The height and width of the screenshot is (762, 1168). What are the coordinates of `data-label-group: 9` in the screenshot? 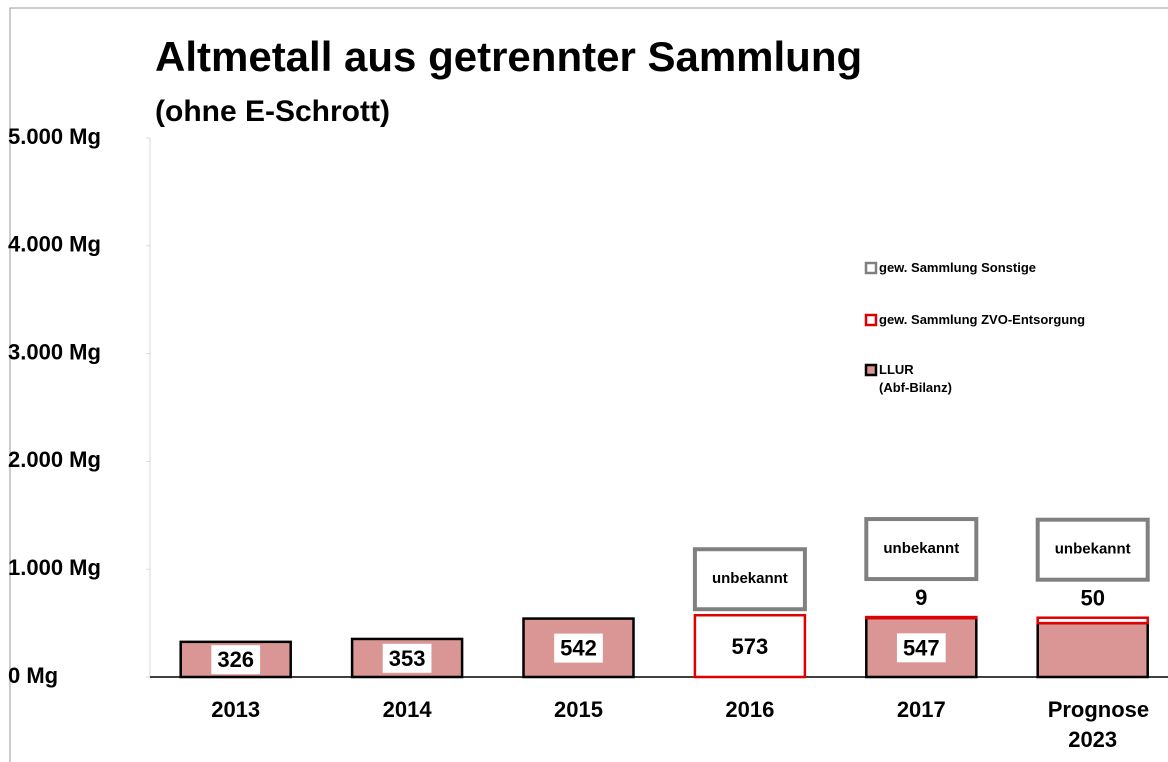 It's located at (921, 597).